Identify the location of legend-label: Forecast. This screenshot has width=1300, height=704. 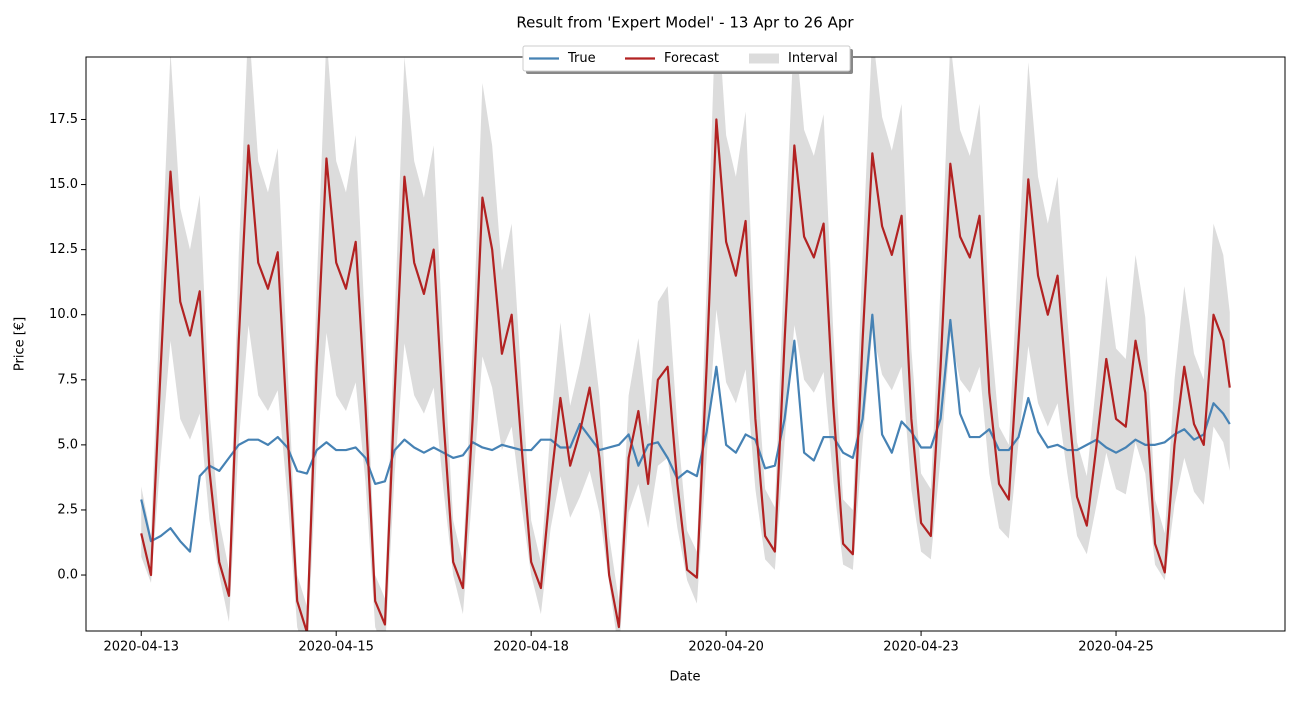
(691, 58).